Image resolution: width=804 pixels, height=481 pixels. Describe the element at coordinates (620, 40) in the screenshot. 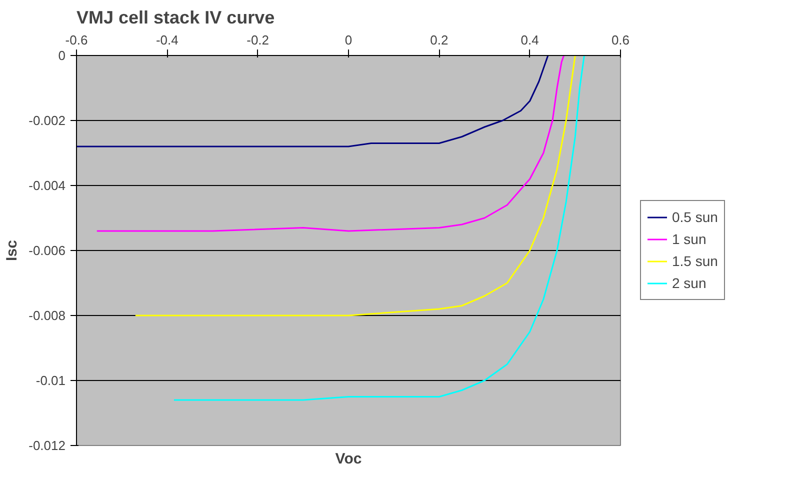

I see `x-tick-label: 0.6` at that location.